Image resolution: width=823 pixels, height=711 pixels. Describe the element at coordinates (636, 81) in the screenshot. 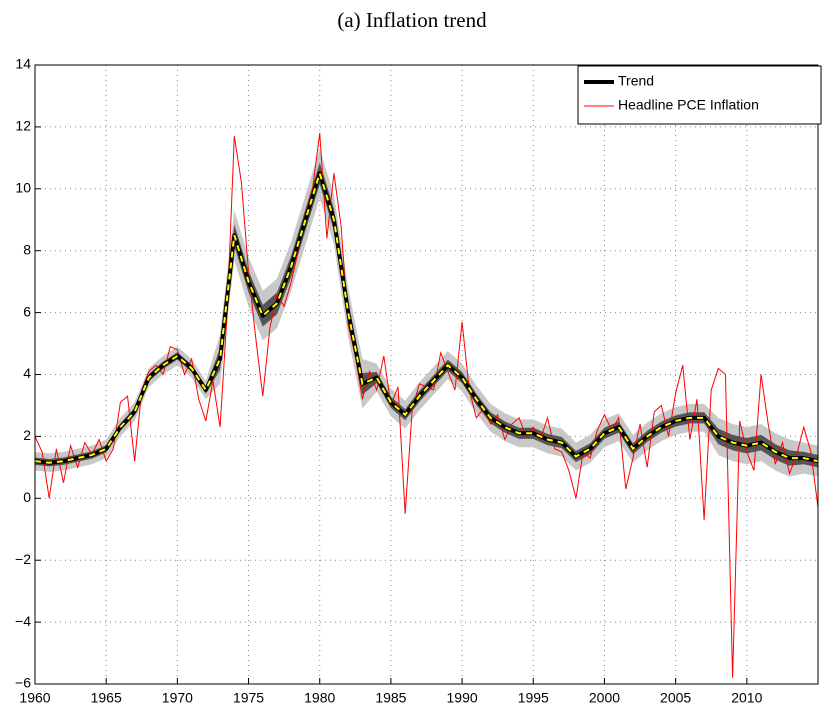

I see `legend-label: Trend` at that location.